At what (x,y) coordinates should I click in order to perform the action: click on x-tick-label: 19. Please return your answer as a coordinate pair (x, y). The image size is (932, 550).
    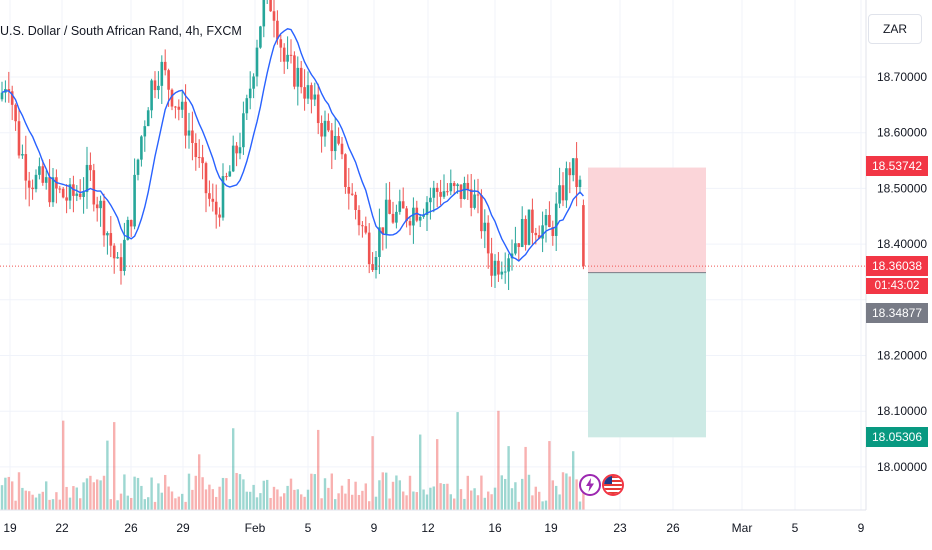
    Looking at the image, I should click on (10, 528).